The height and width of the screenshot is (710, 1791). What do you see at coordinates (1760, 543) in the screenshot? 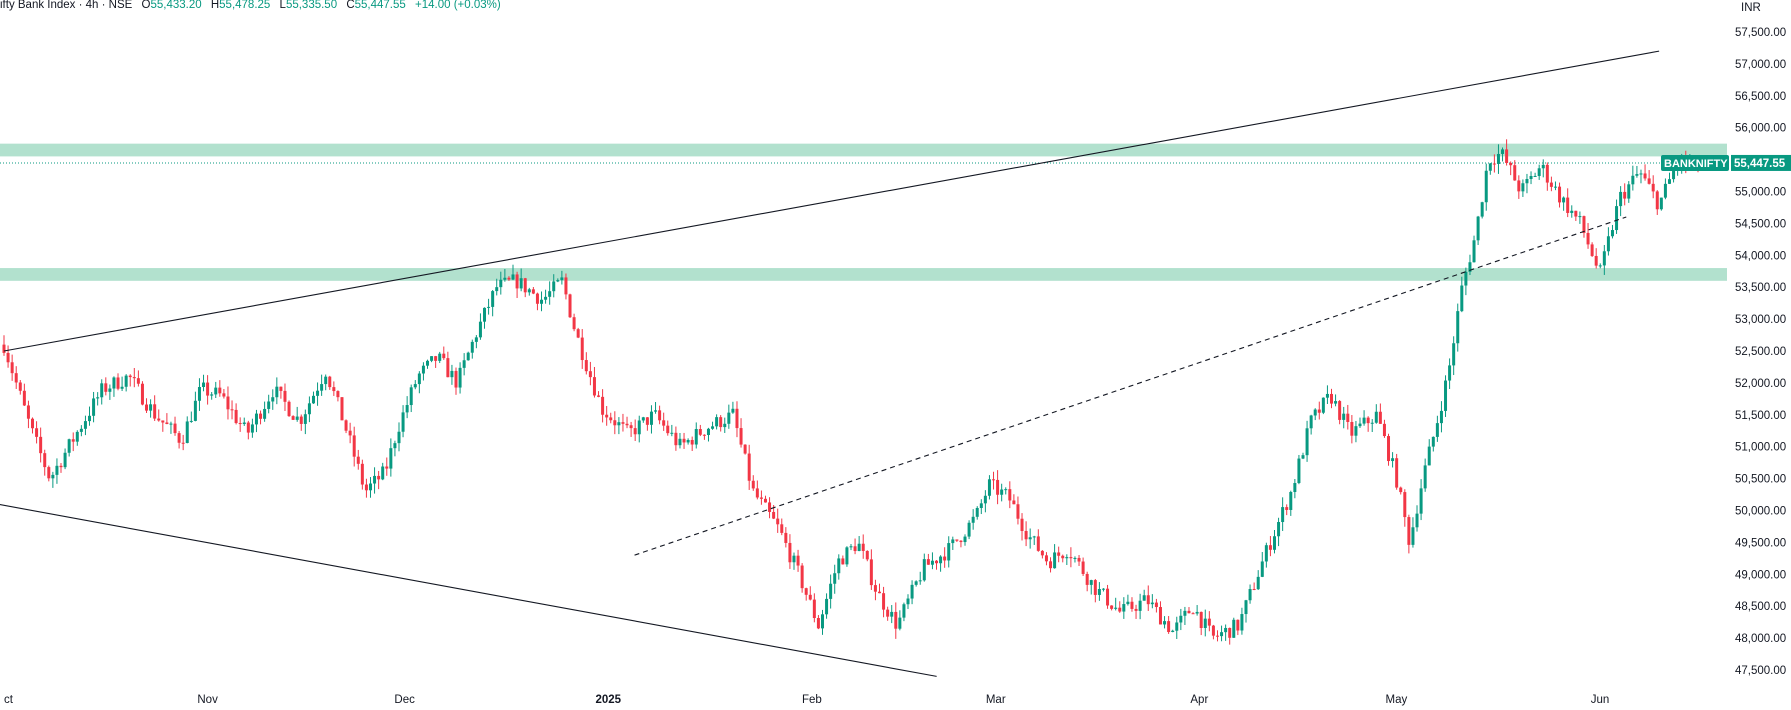
I see `y-tick-label: 49,500.00` at bounding box center [1760, 543].